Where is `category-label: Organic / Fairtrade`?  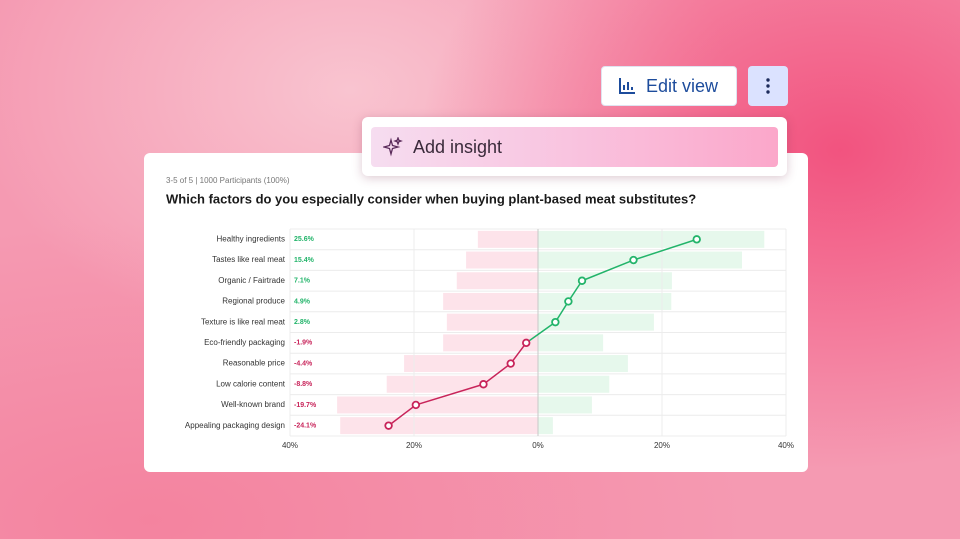
category-label: Organic / Fairtrade is located at coordinates (251, 280).